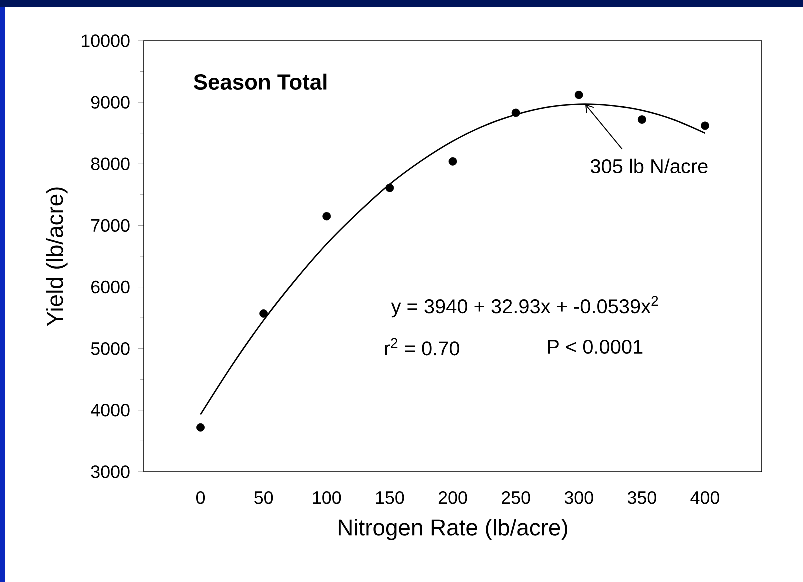  I want to click on annotation: 305 lb N/acre, so click(649, 166).